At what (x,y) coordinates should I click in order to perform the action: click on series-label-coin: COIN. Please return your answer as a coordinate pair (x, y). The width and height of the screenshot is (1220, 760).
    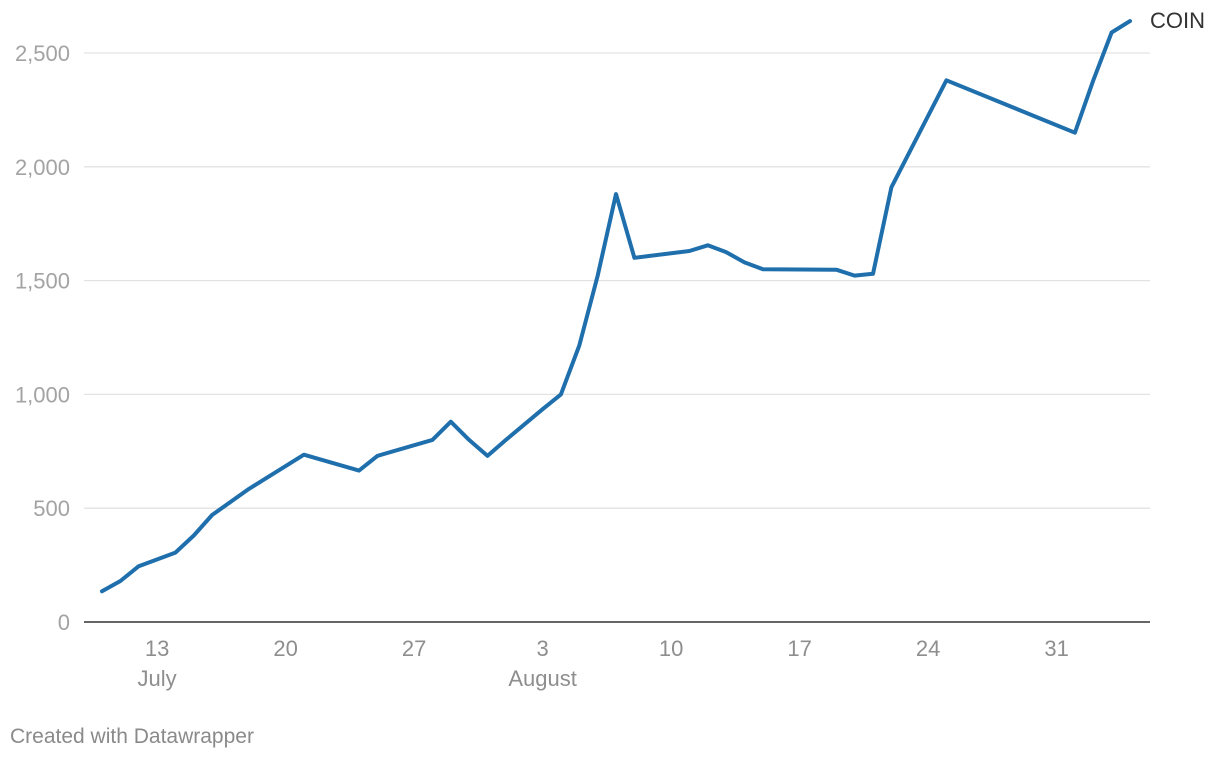
    Looking at the image, I should click on (1177, 20).